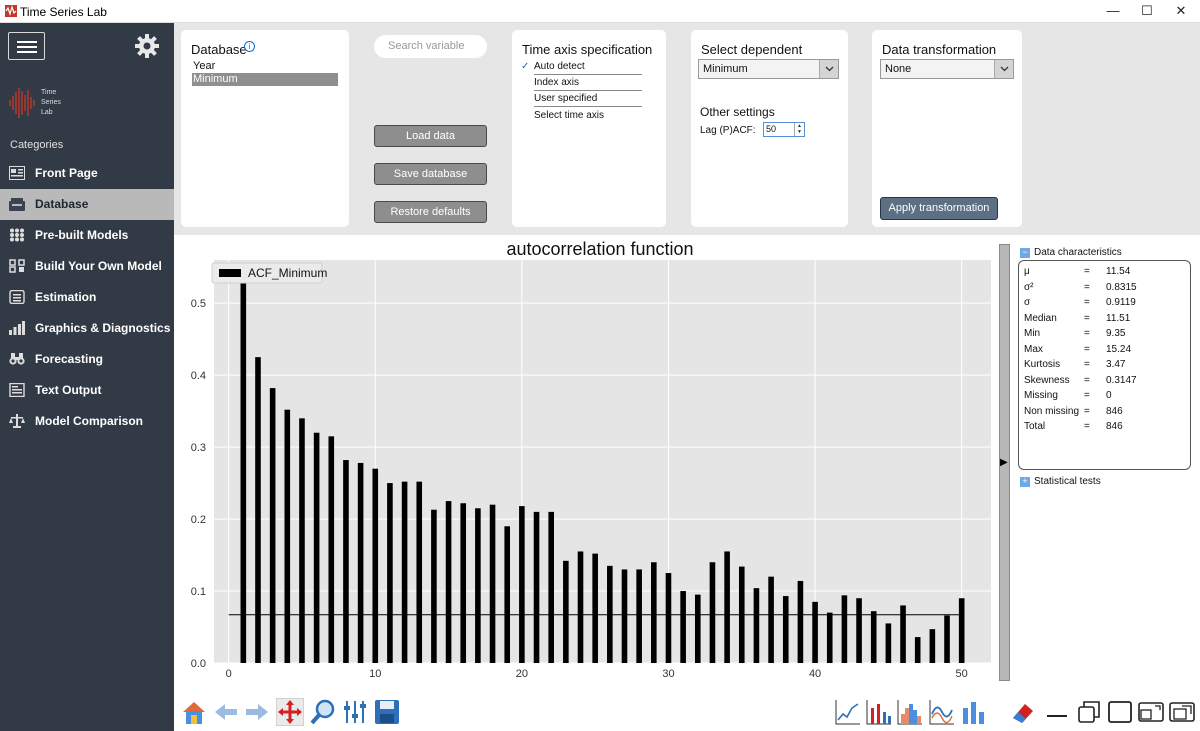 This screenshot has height=731, width=1200. Describe the element at coordinates (588, 83) in the screenshot. I see `time-option-index-axis: Index axis` at that location.